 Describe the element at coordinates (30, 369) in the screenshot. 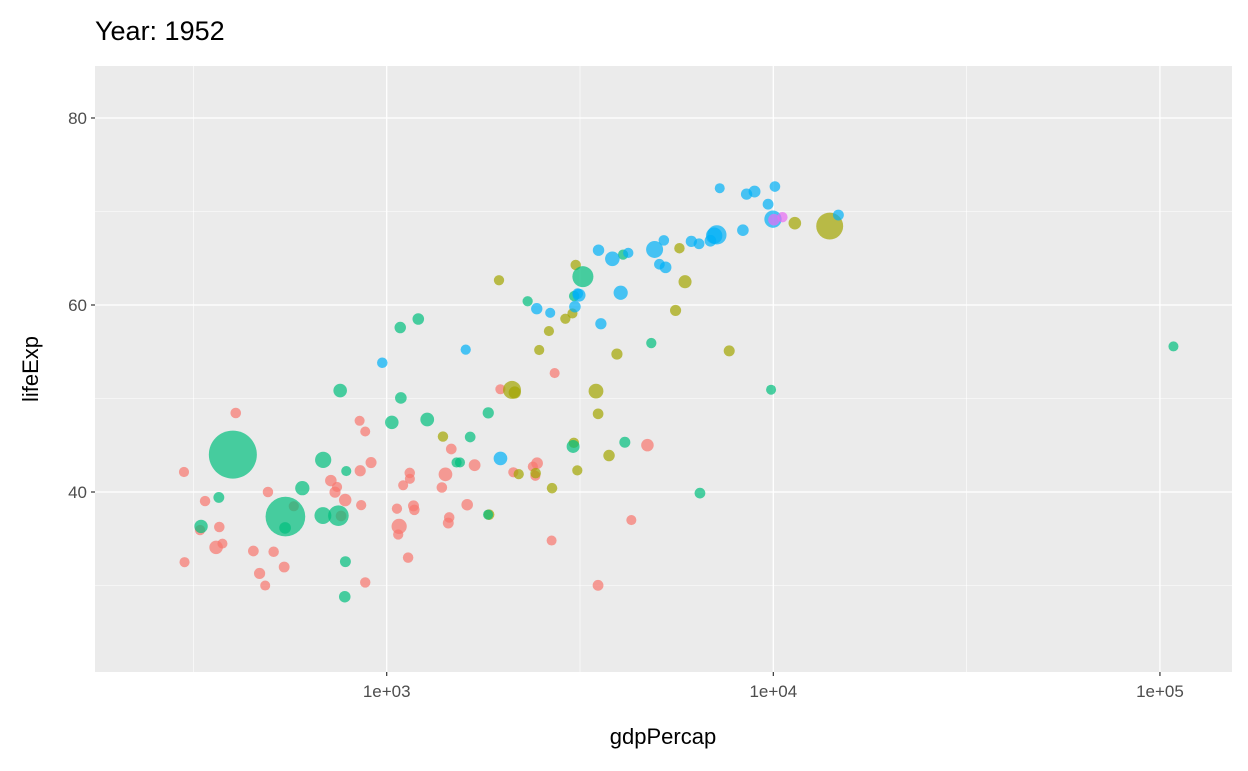

I see `y-axis-title: lifeExp` at that location.